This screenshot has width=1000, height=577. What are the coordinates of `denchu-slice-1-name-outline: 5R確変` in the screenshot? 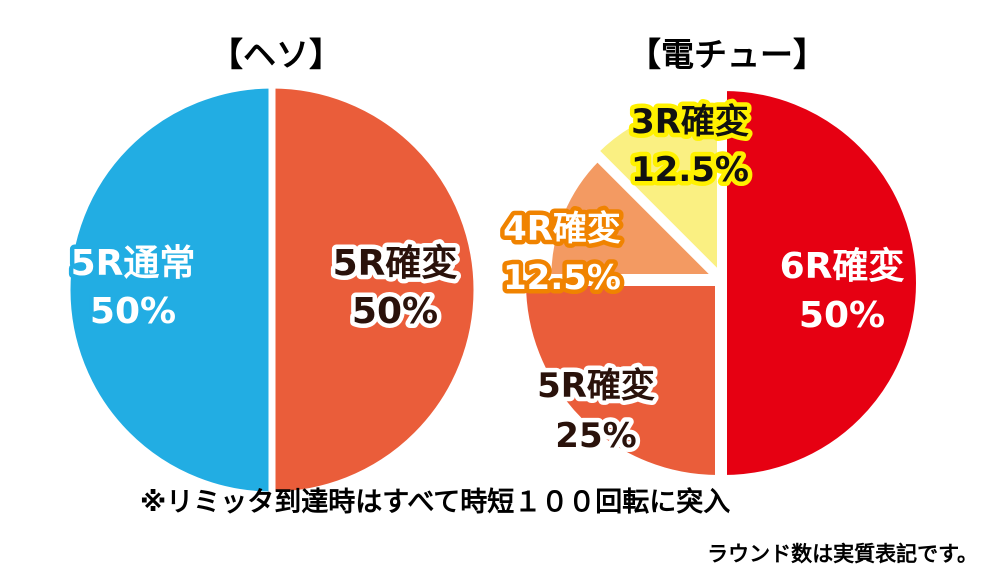 It's located at (596, 386).